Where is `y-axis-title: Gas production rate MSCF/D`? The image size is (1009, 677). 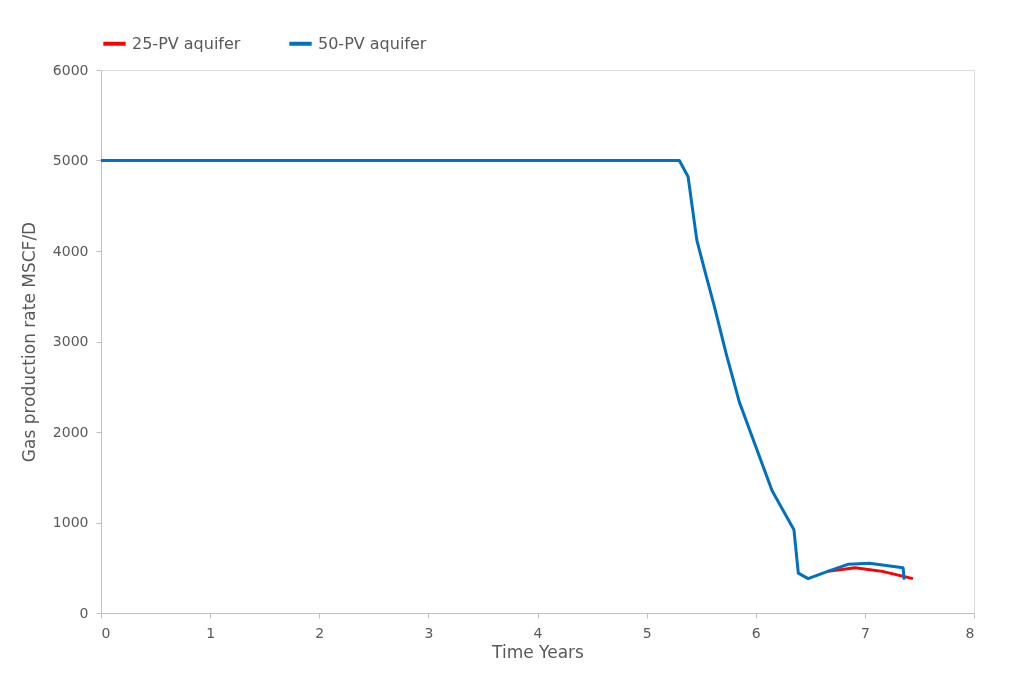
y-axis-title: Gas production rate MSCF/D is located at coordinates (28, 342).